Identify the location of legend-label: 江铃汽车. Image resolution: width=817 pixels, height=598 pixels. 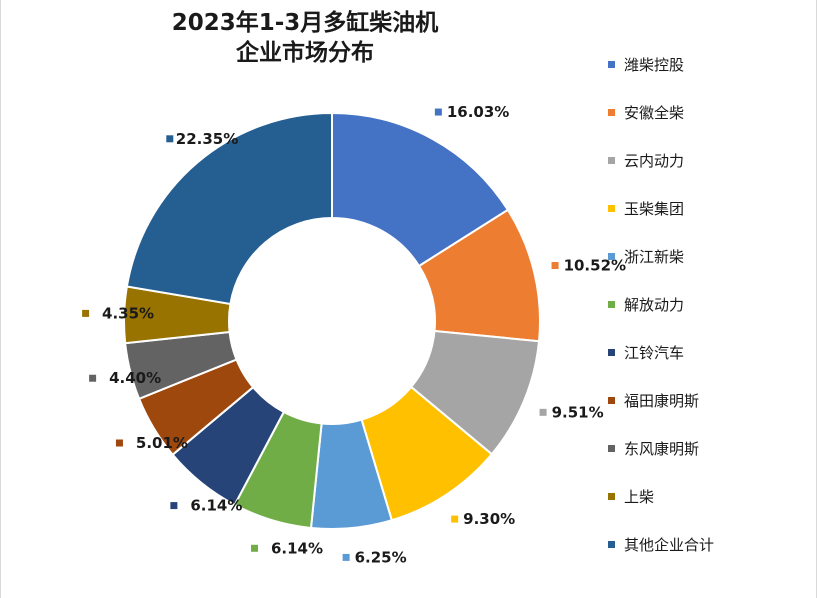
(654, 352).